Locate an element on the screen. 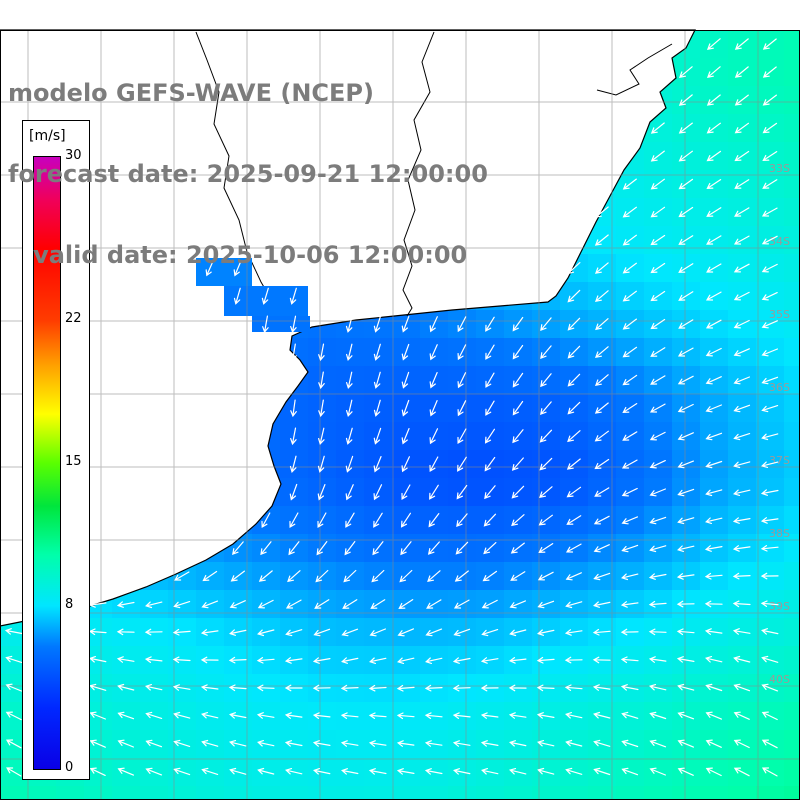  forecast-date: forecast date: 2025-09-21 12:00:00 is located at coordinates (248, 174).